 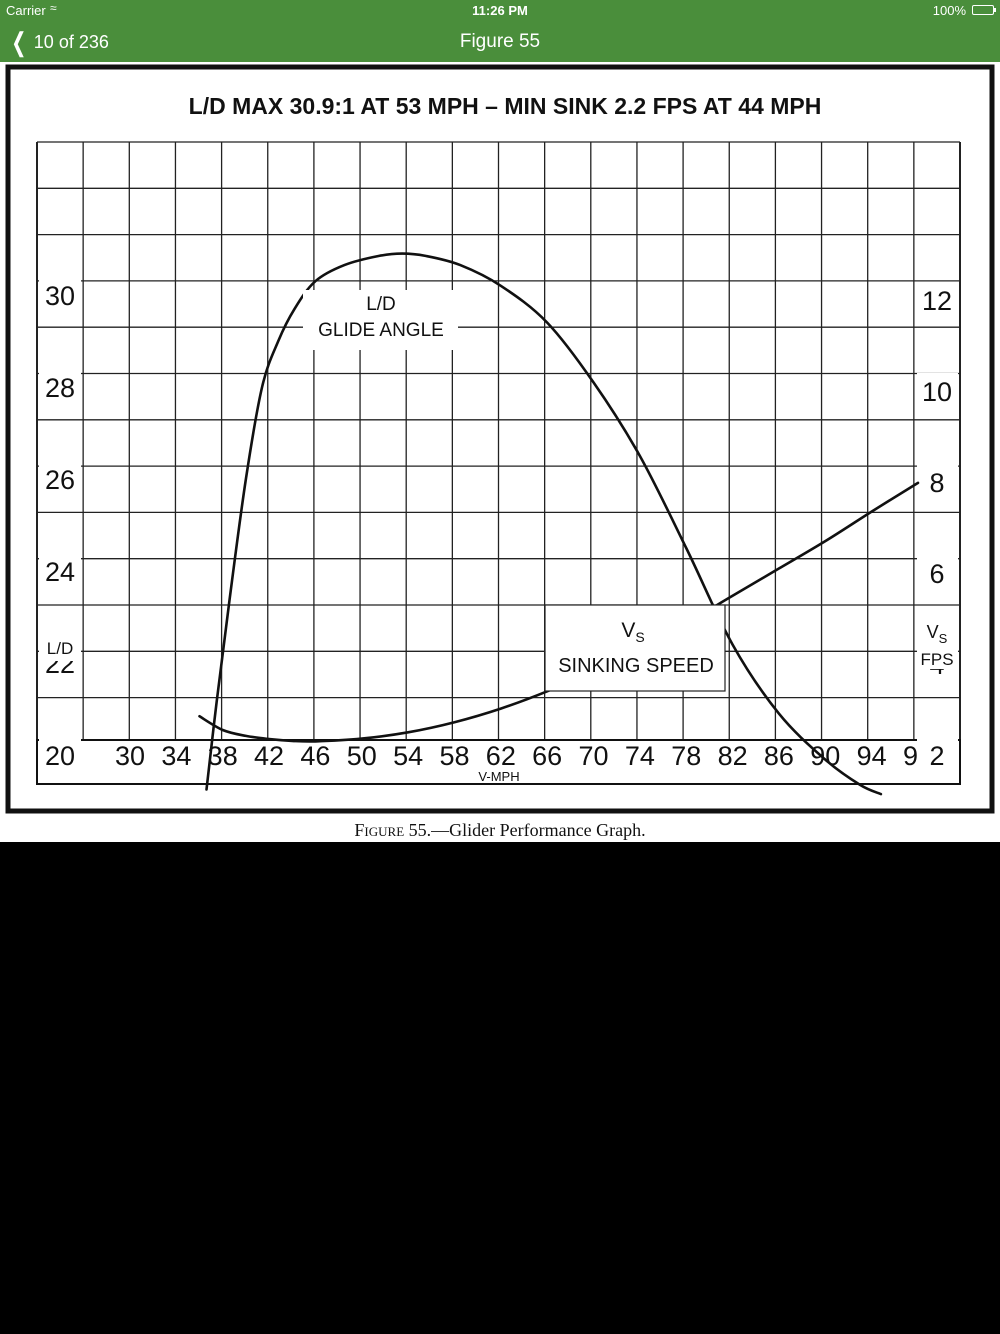 I want to click on nav-bar: ❮ 10 of 236 Figure 55, so click(x=500, y=42).